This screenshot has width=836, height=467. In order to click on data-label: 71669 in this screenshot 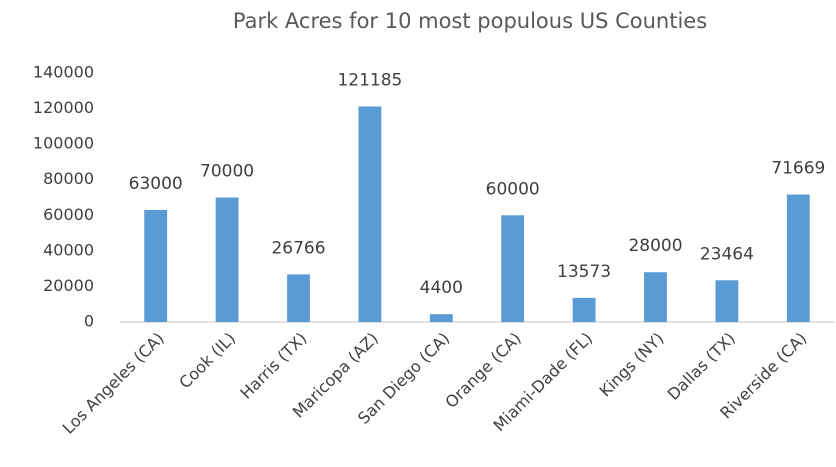, I will do `click(798, 169)`.